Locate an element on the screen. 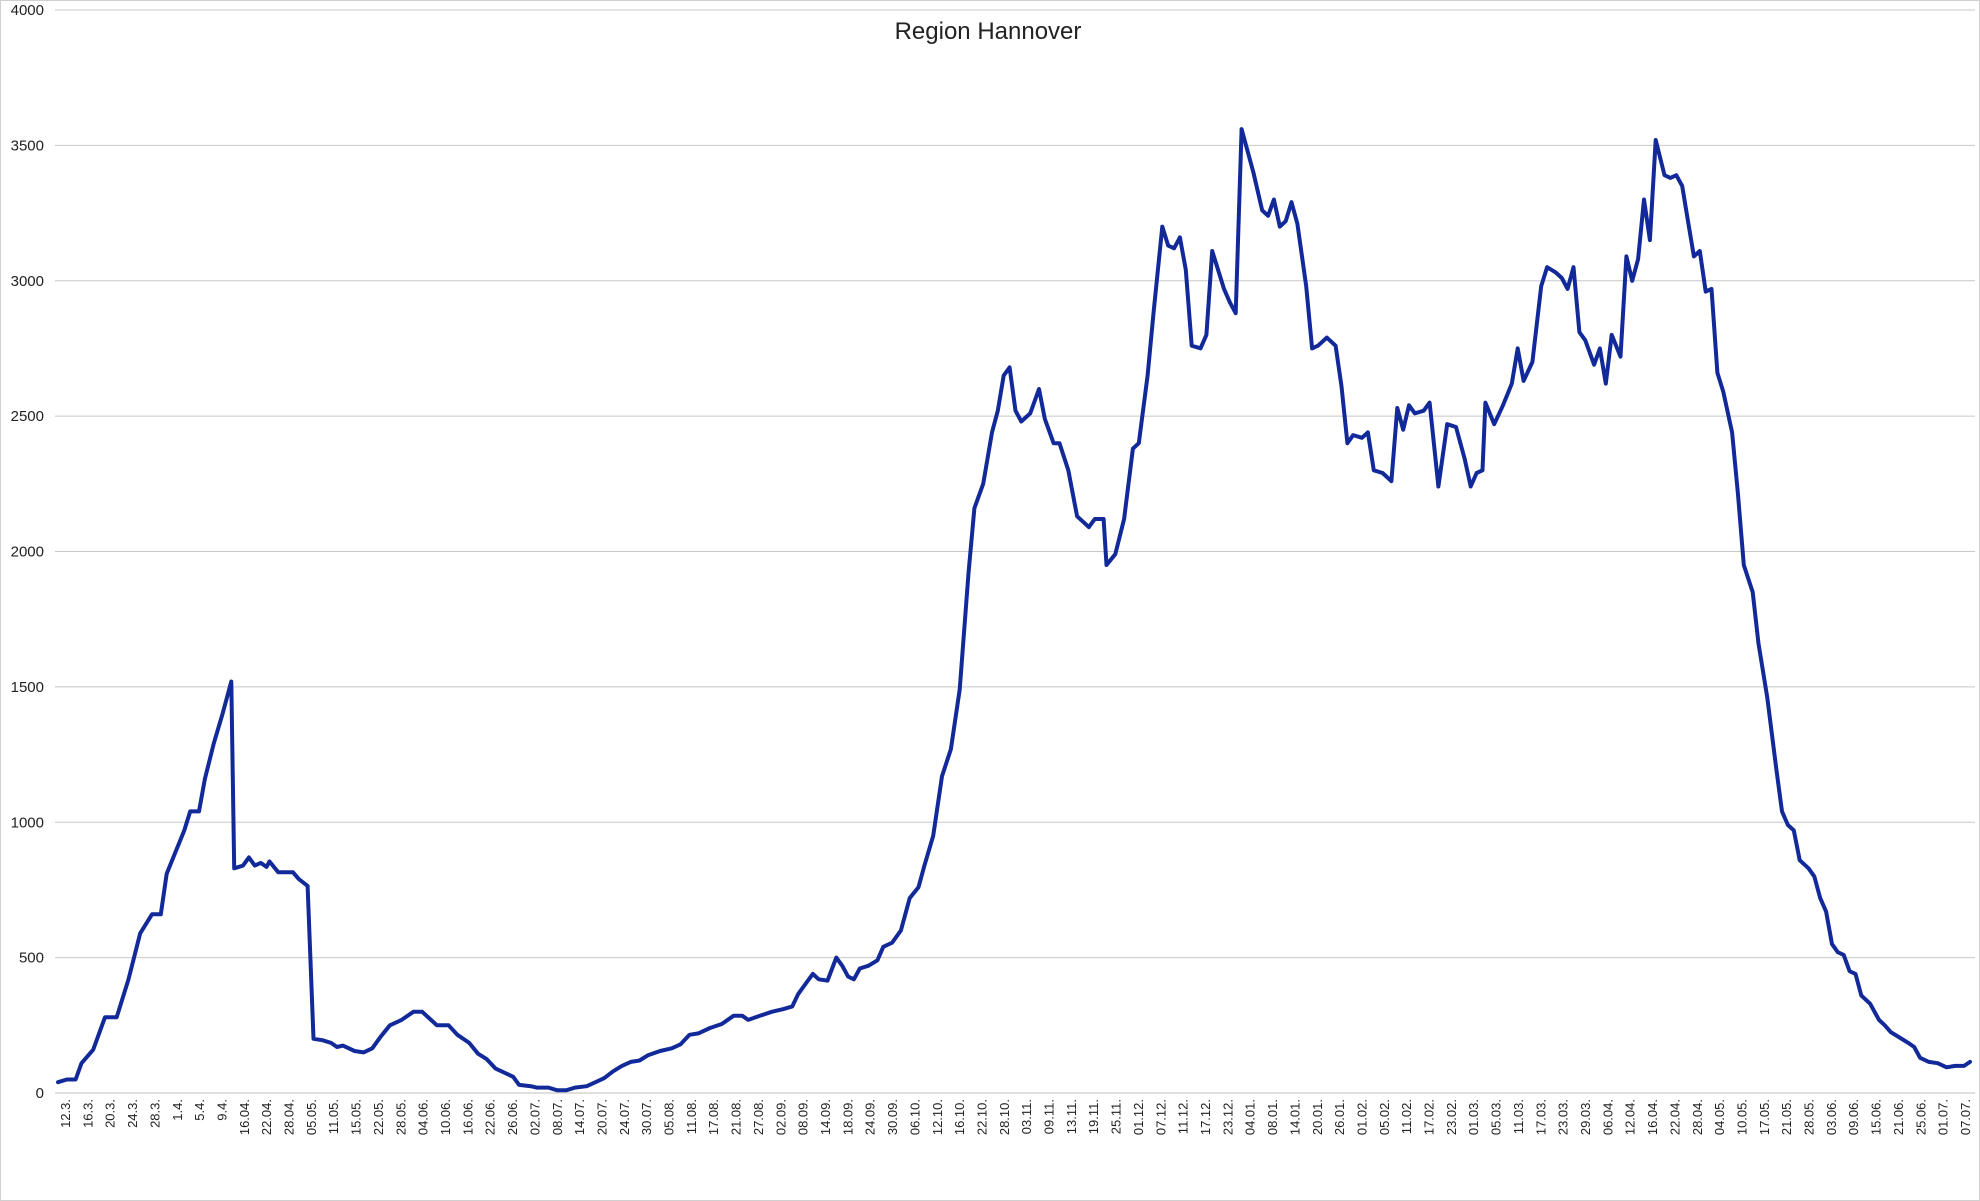 Image resolution: width=1980 pixels, height=1201 pixels. x-tick-label: 05.02. is located at coordinates (1384, 1117).